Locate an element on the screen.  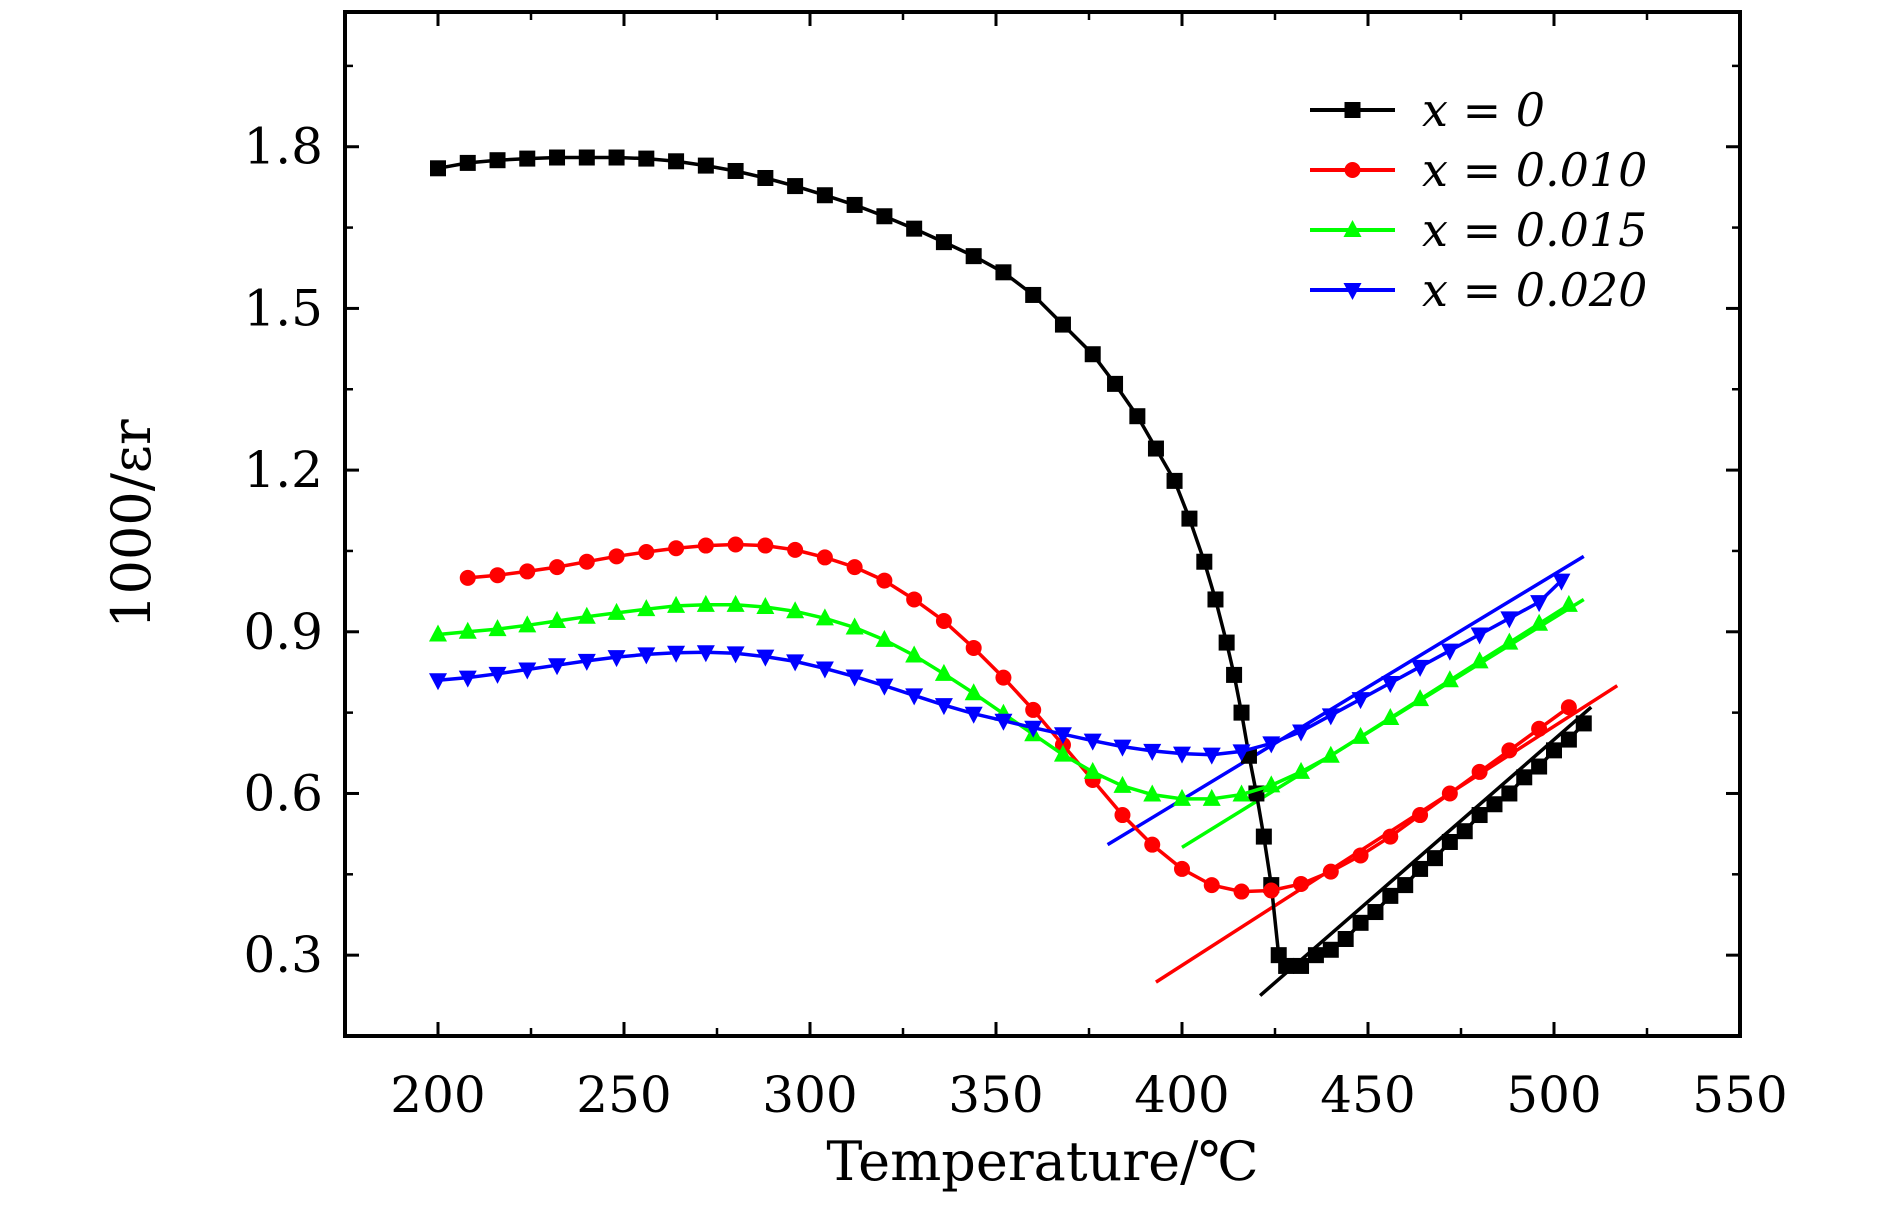
x-axis-title: Temperature/℃ is located at coordinates (1042, 1161).